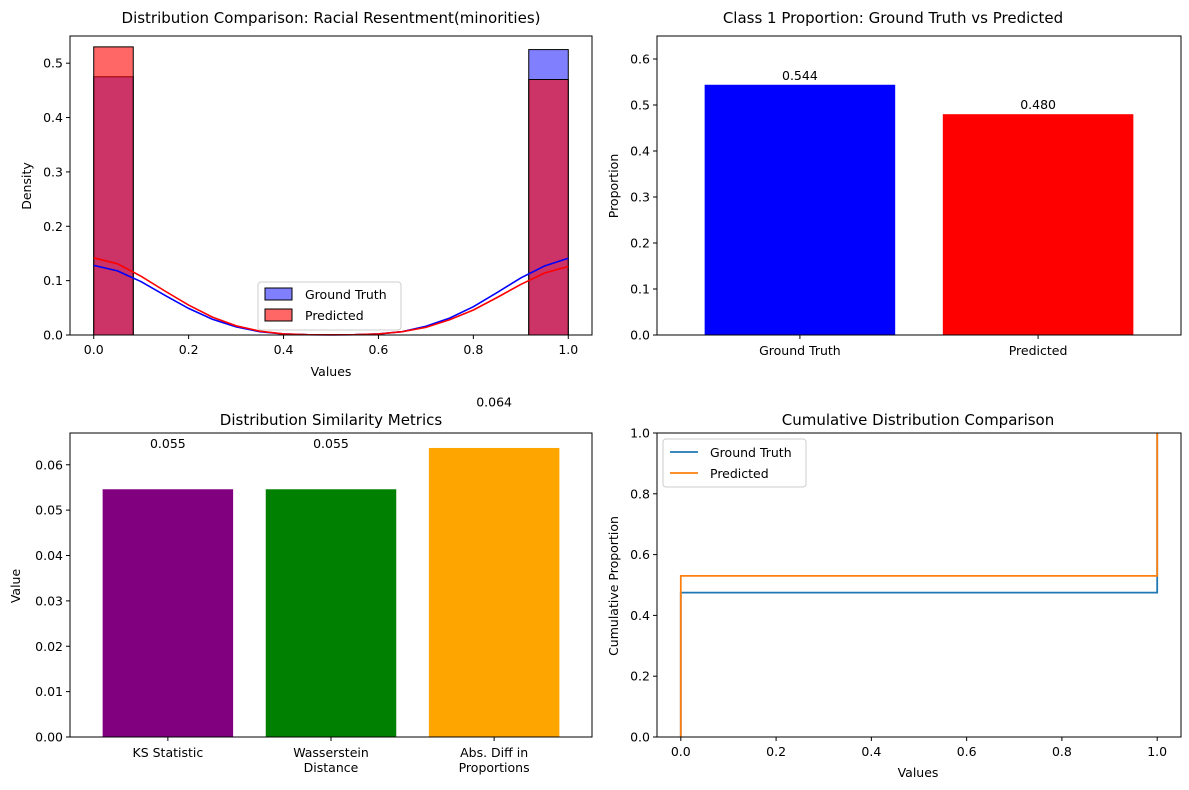 The image size is (1189, 790). I want to click on x-tick-label: Proportions, so click(494, 767).